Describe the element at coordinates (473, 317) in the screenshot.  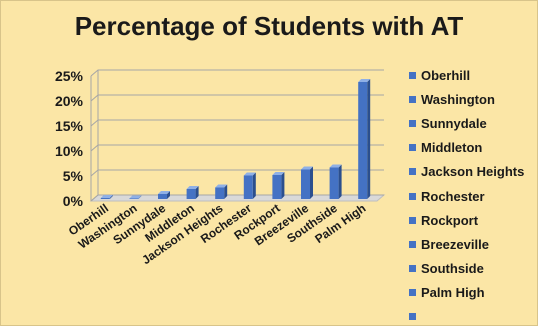
I see `legend-item` at that location.